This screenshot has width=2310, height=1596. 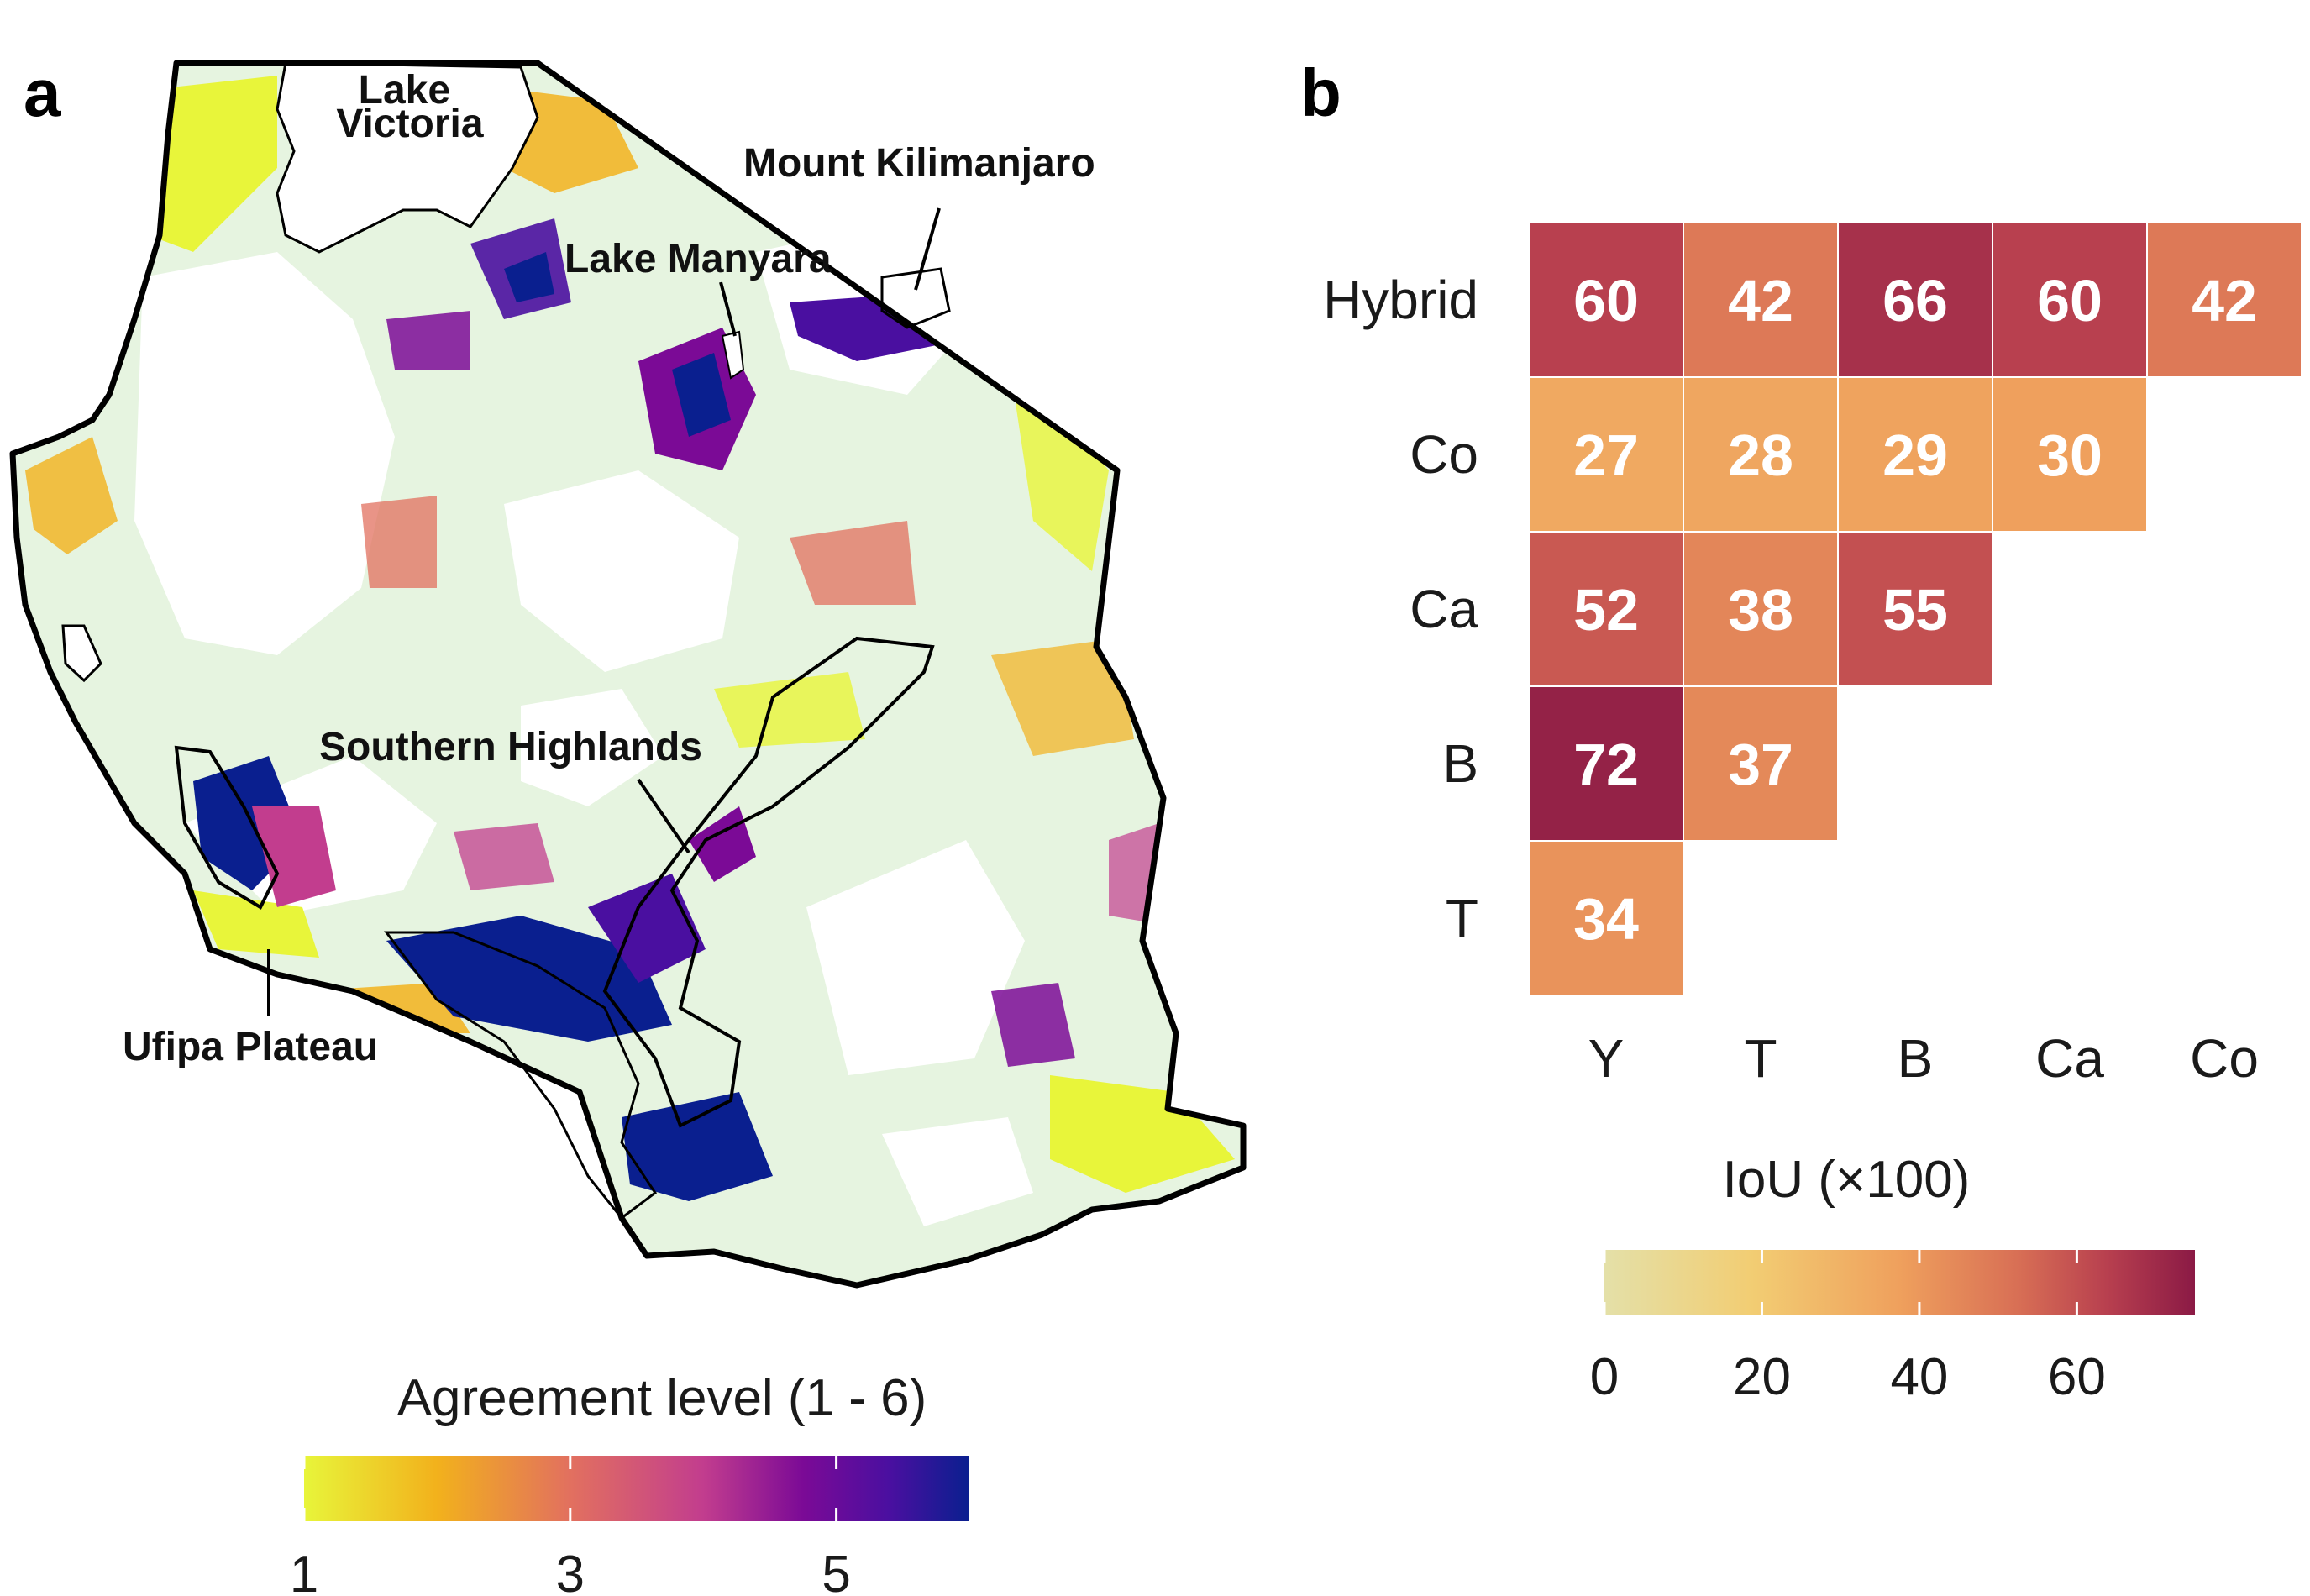 I want to click on iou-tick-label: 60, so click(x=2077, y=1377).